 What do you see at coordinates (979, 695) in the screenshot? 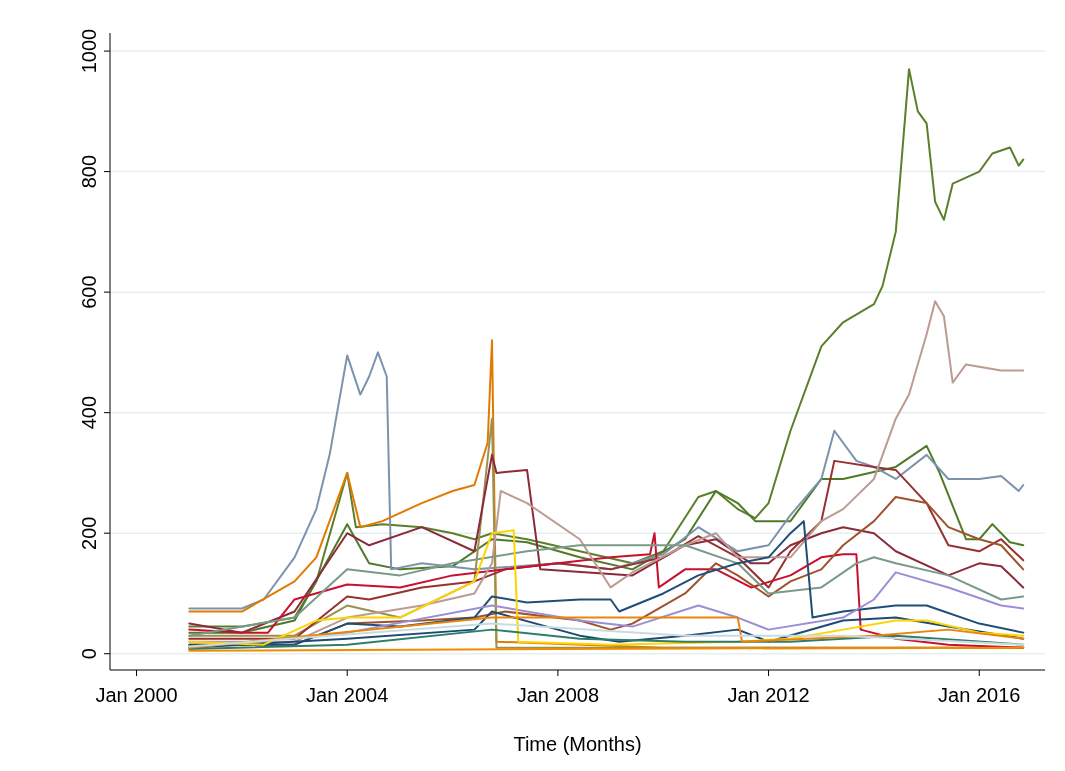
I see `x-tick-label: Jan 2016` at bounding box center [979, 695].